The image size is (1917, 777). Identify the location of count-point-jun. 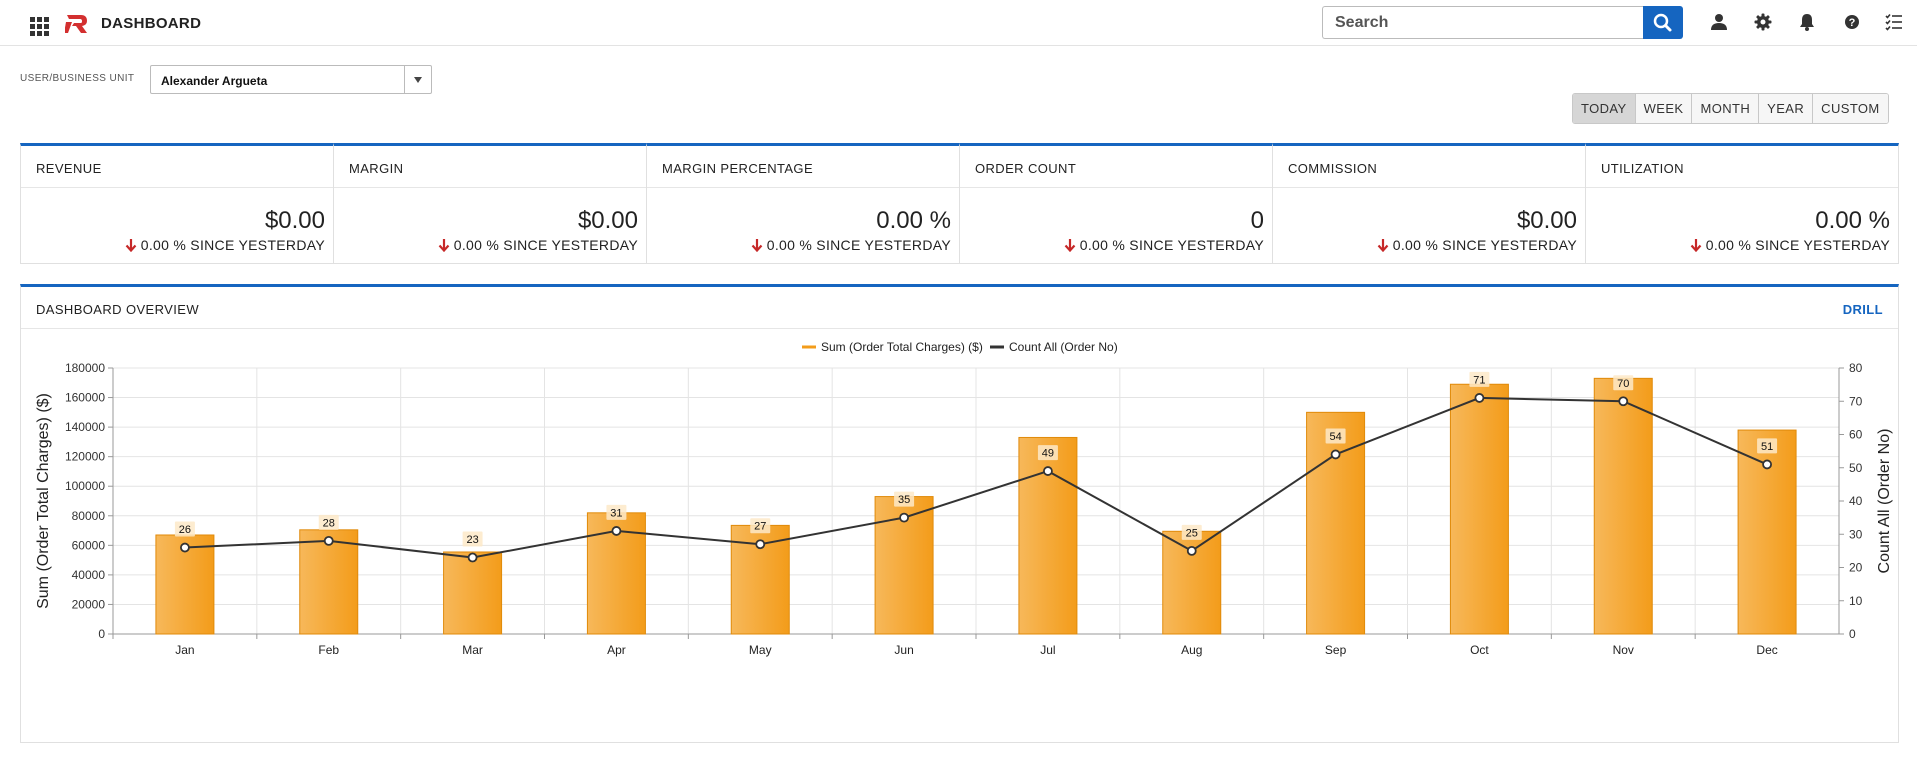
(904, 517).